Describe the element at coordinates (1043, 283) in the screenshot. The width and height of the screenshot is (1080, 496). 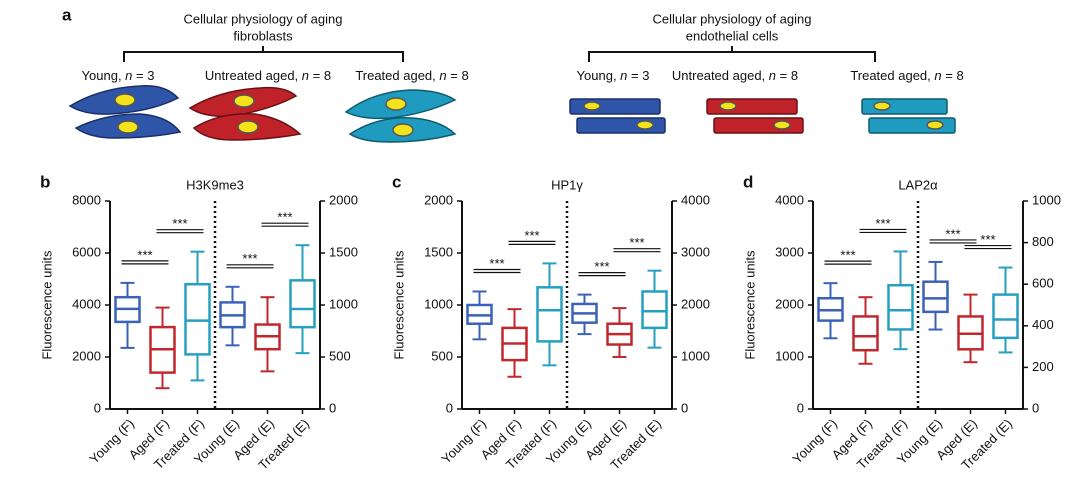
I see `y2-tick-label: 600` at that location.